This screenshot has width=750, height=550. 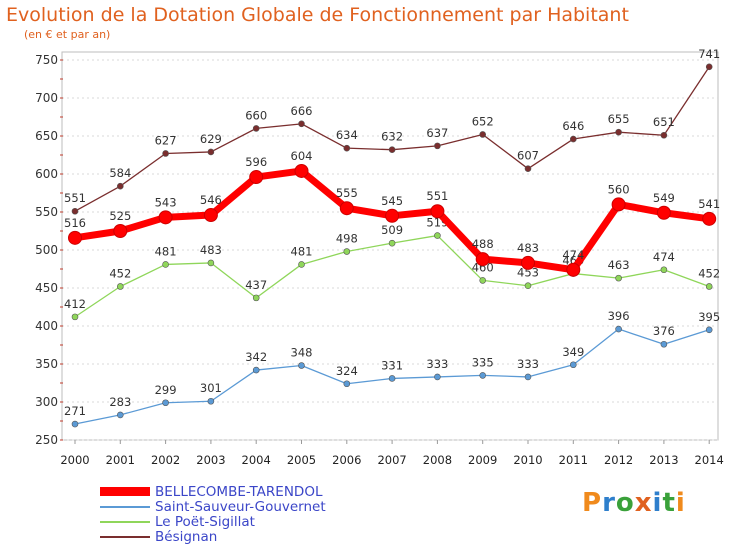 What do you see at coordinates (573, 126) in the screenshot?
I see `series-besignan-data-label: 646` at bounding box center [573, 126].